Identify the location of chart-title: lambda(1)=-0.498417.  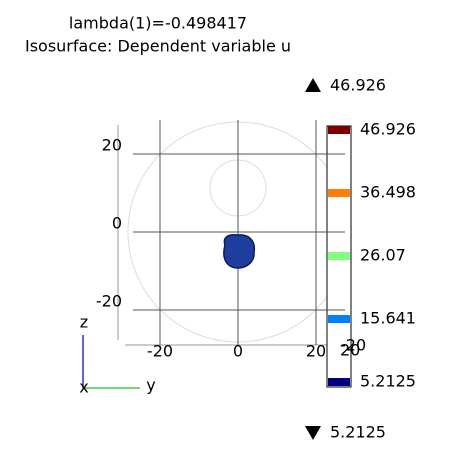
(158, 23).